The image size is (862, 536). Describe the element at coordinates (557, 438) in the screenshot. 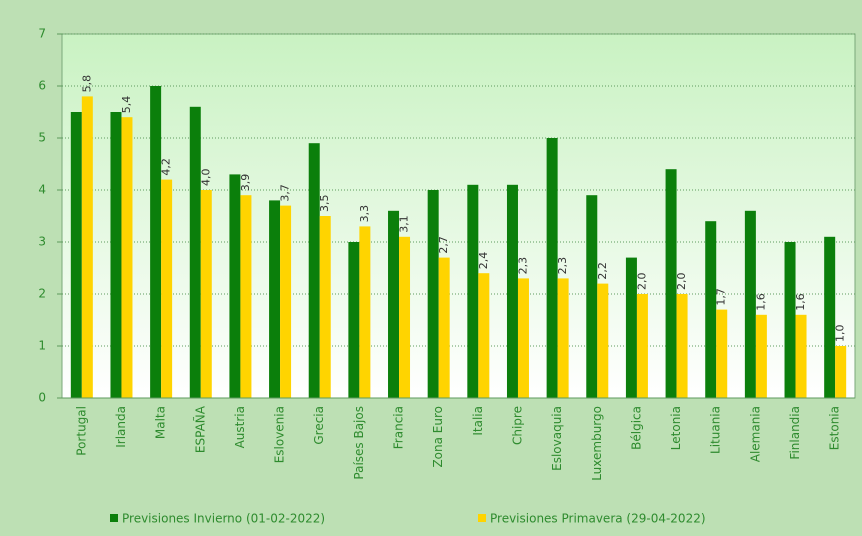

I see `x-tick-label: Eslovaquia` at that location.